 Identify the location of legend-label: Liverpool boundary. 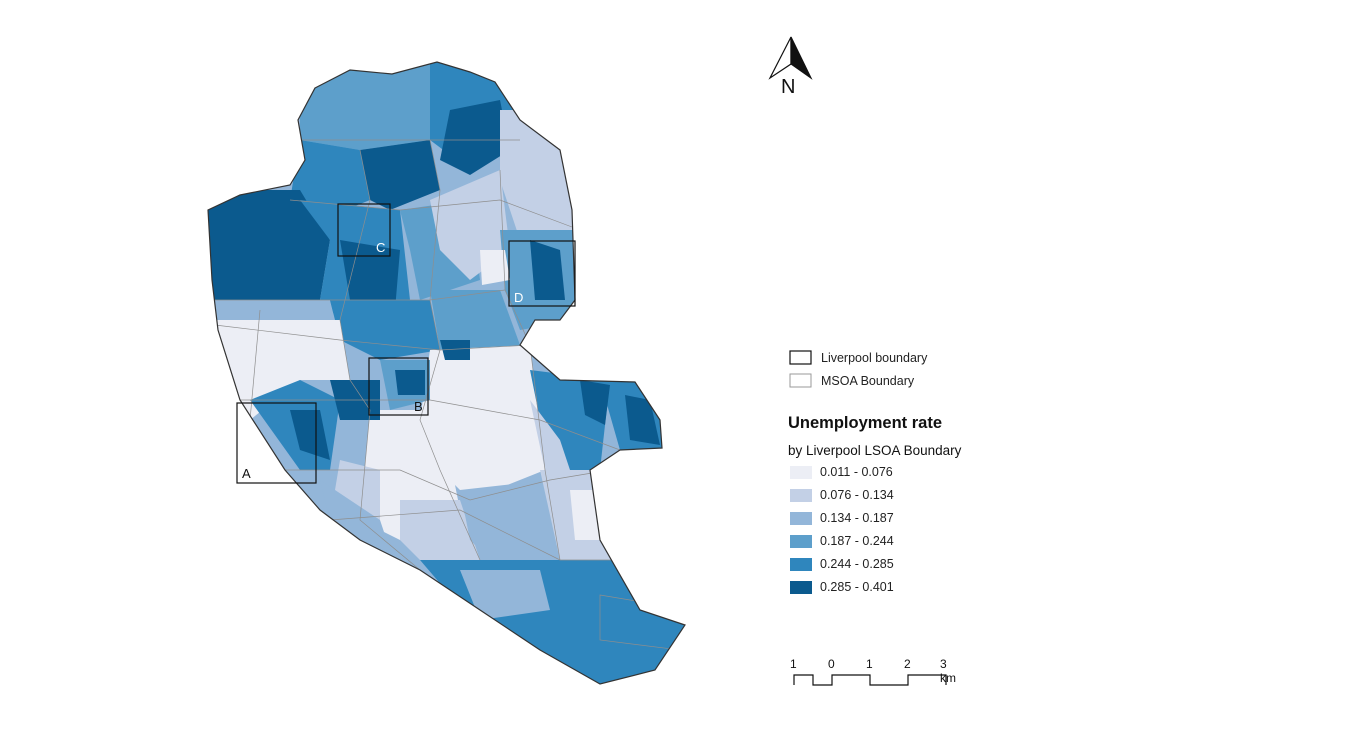
(874, 358).